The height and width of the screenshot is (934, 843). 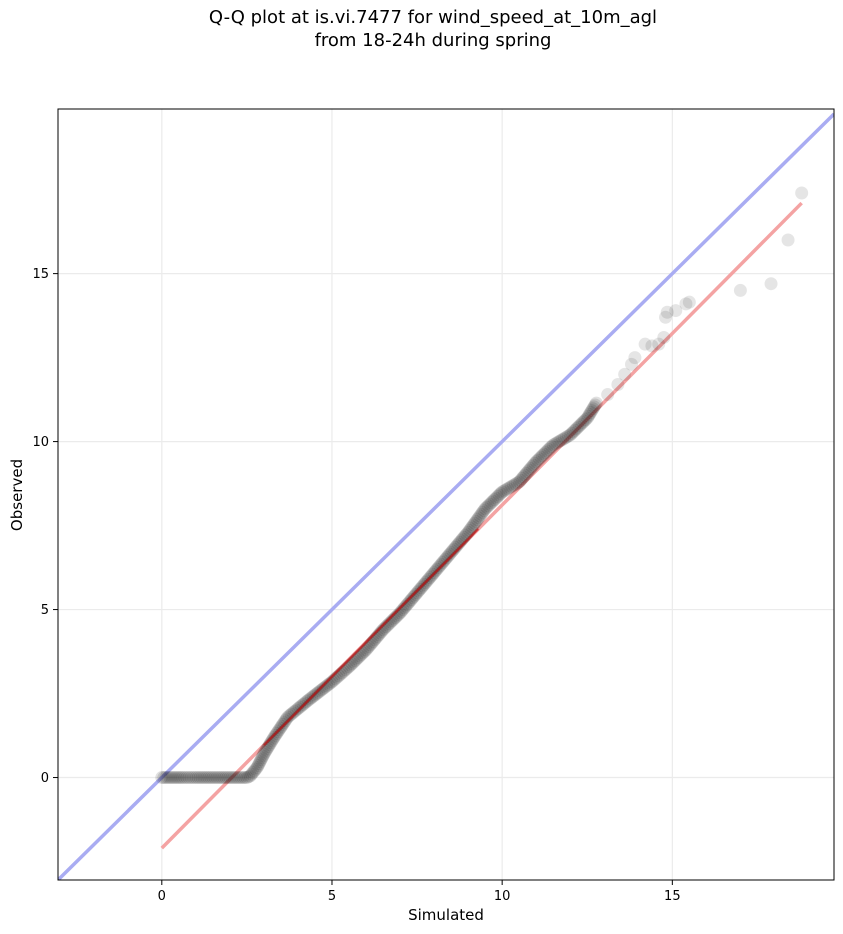 What do you see at coordinates (40, 274) in the screenshot?
I see `y-tick-label-3: 15` at bounding box center [40, 274].